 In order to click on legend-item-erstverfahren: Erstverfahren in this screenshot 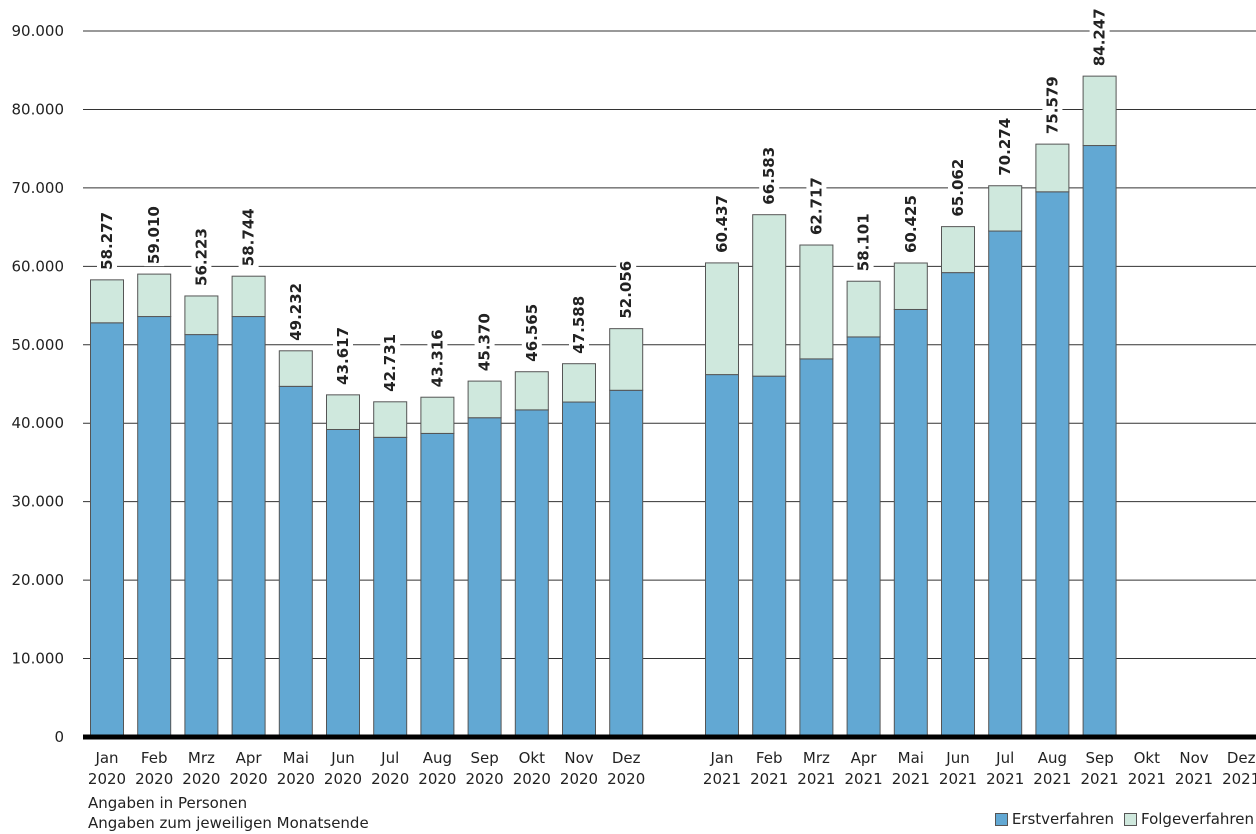, I will do `click(1054, 819)`.